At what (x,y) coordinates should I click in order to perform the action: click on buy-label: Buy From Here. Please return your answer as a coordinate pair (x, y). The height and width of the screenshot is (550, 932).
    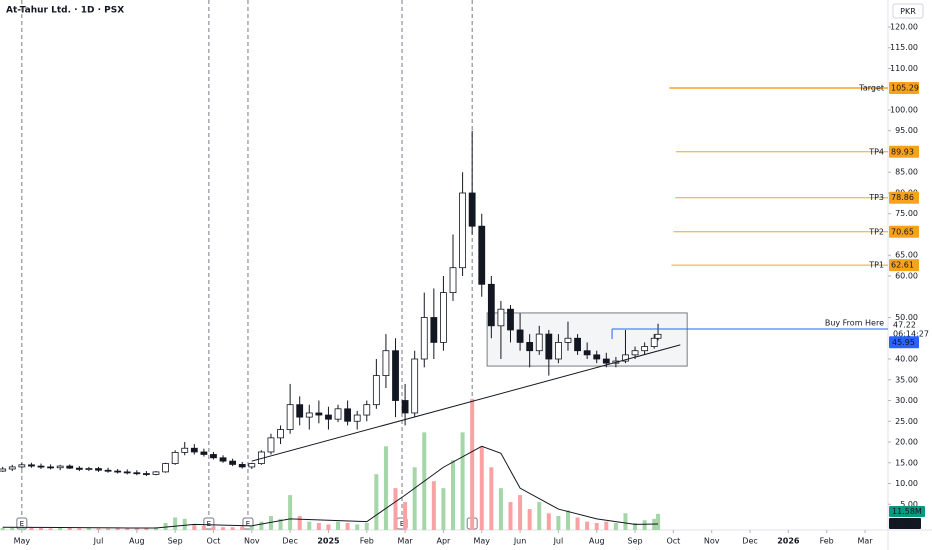
    Looking at the image, I should click on (854, 323).